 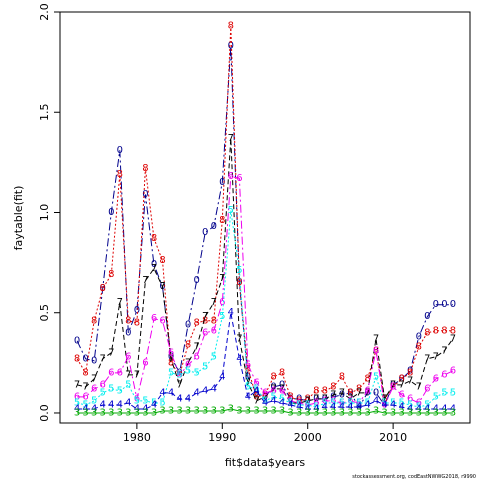 I want to click on x-axis: 1980 1990 2000 2010, so click(x=265, y=433).